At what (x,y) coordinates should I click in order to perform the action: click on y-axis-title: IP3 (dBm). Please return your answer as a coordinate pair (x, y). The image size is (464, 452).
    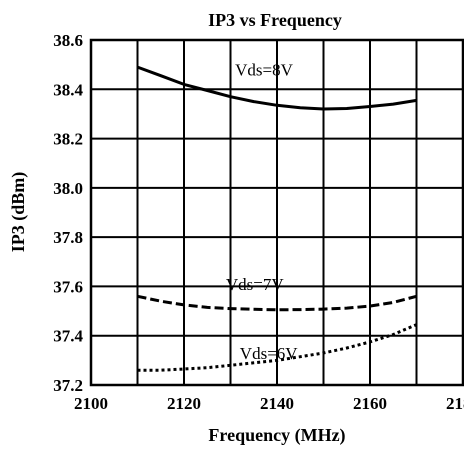
    Looking at the image, I should click on (18, 212).